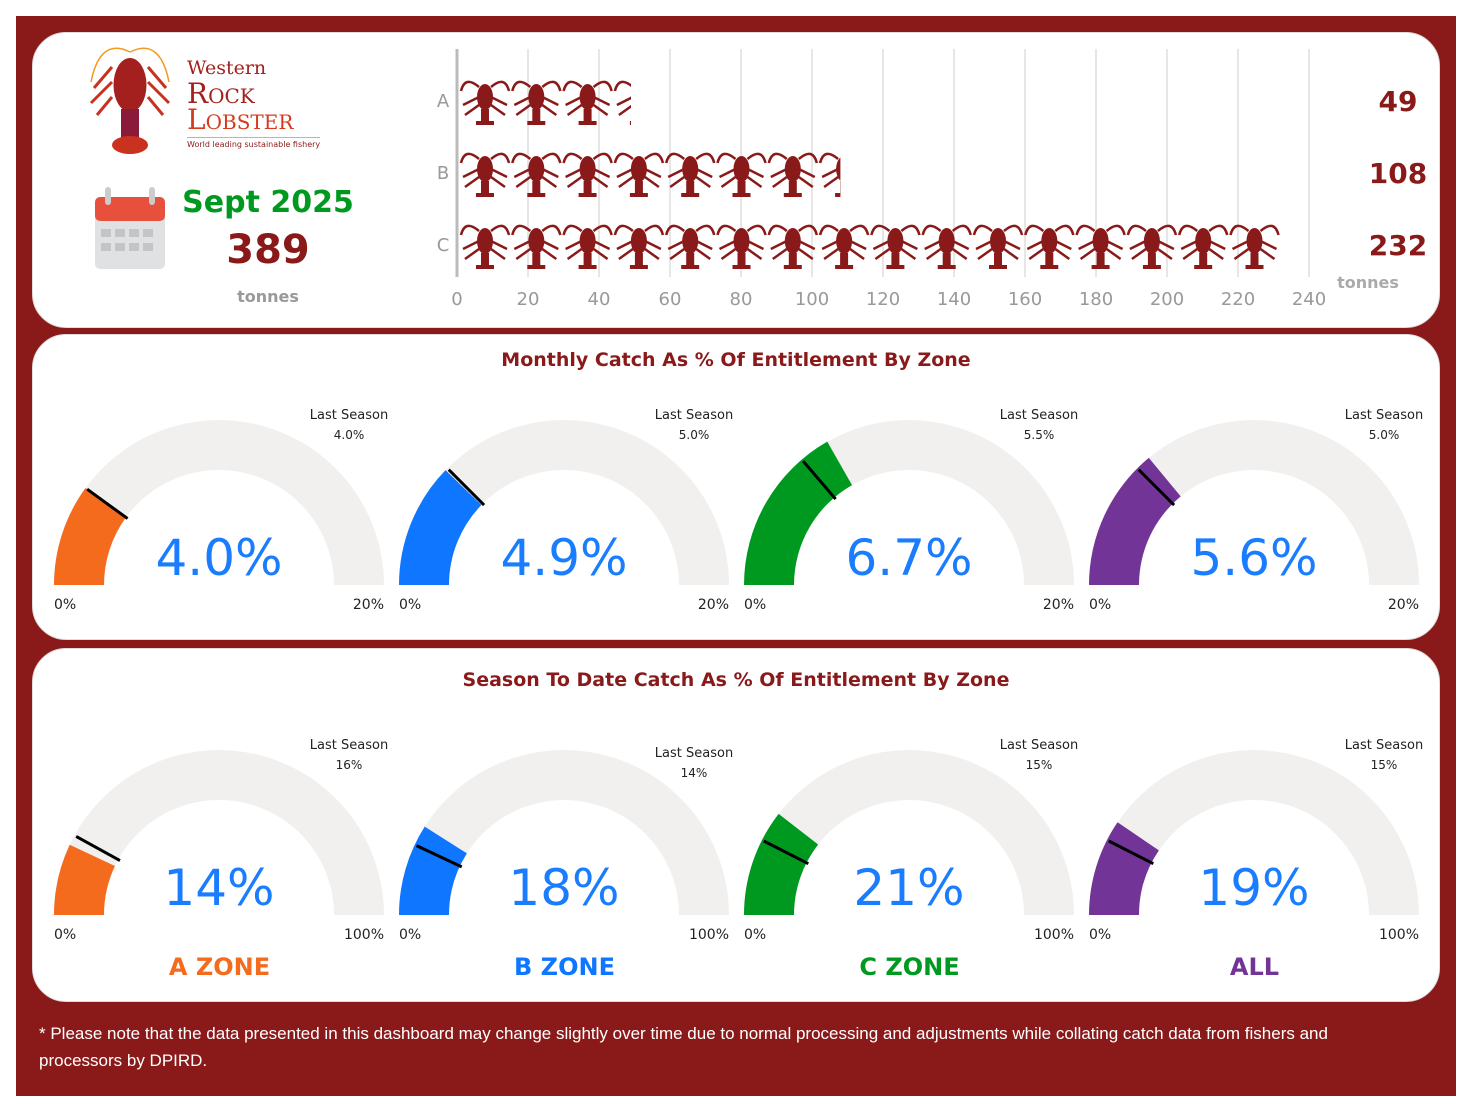  I want to click on gauge-a: 14% 0% 100% Last Season 16%, so click(221, 840).